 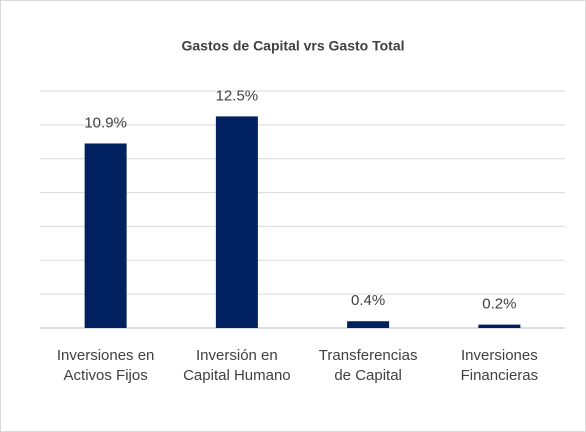 What do you see at coordinates (237, 95) in the screenshot?
I see `data-label: 12.5%` at bounding box center [237, 95].